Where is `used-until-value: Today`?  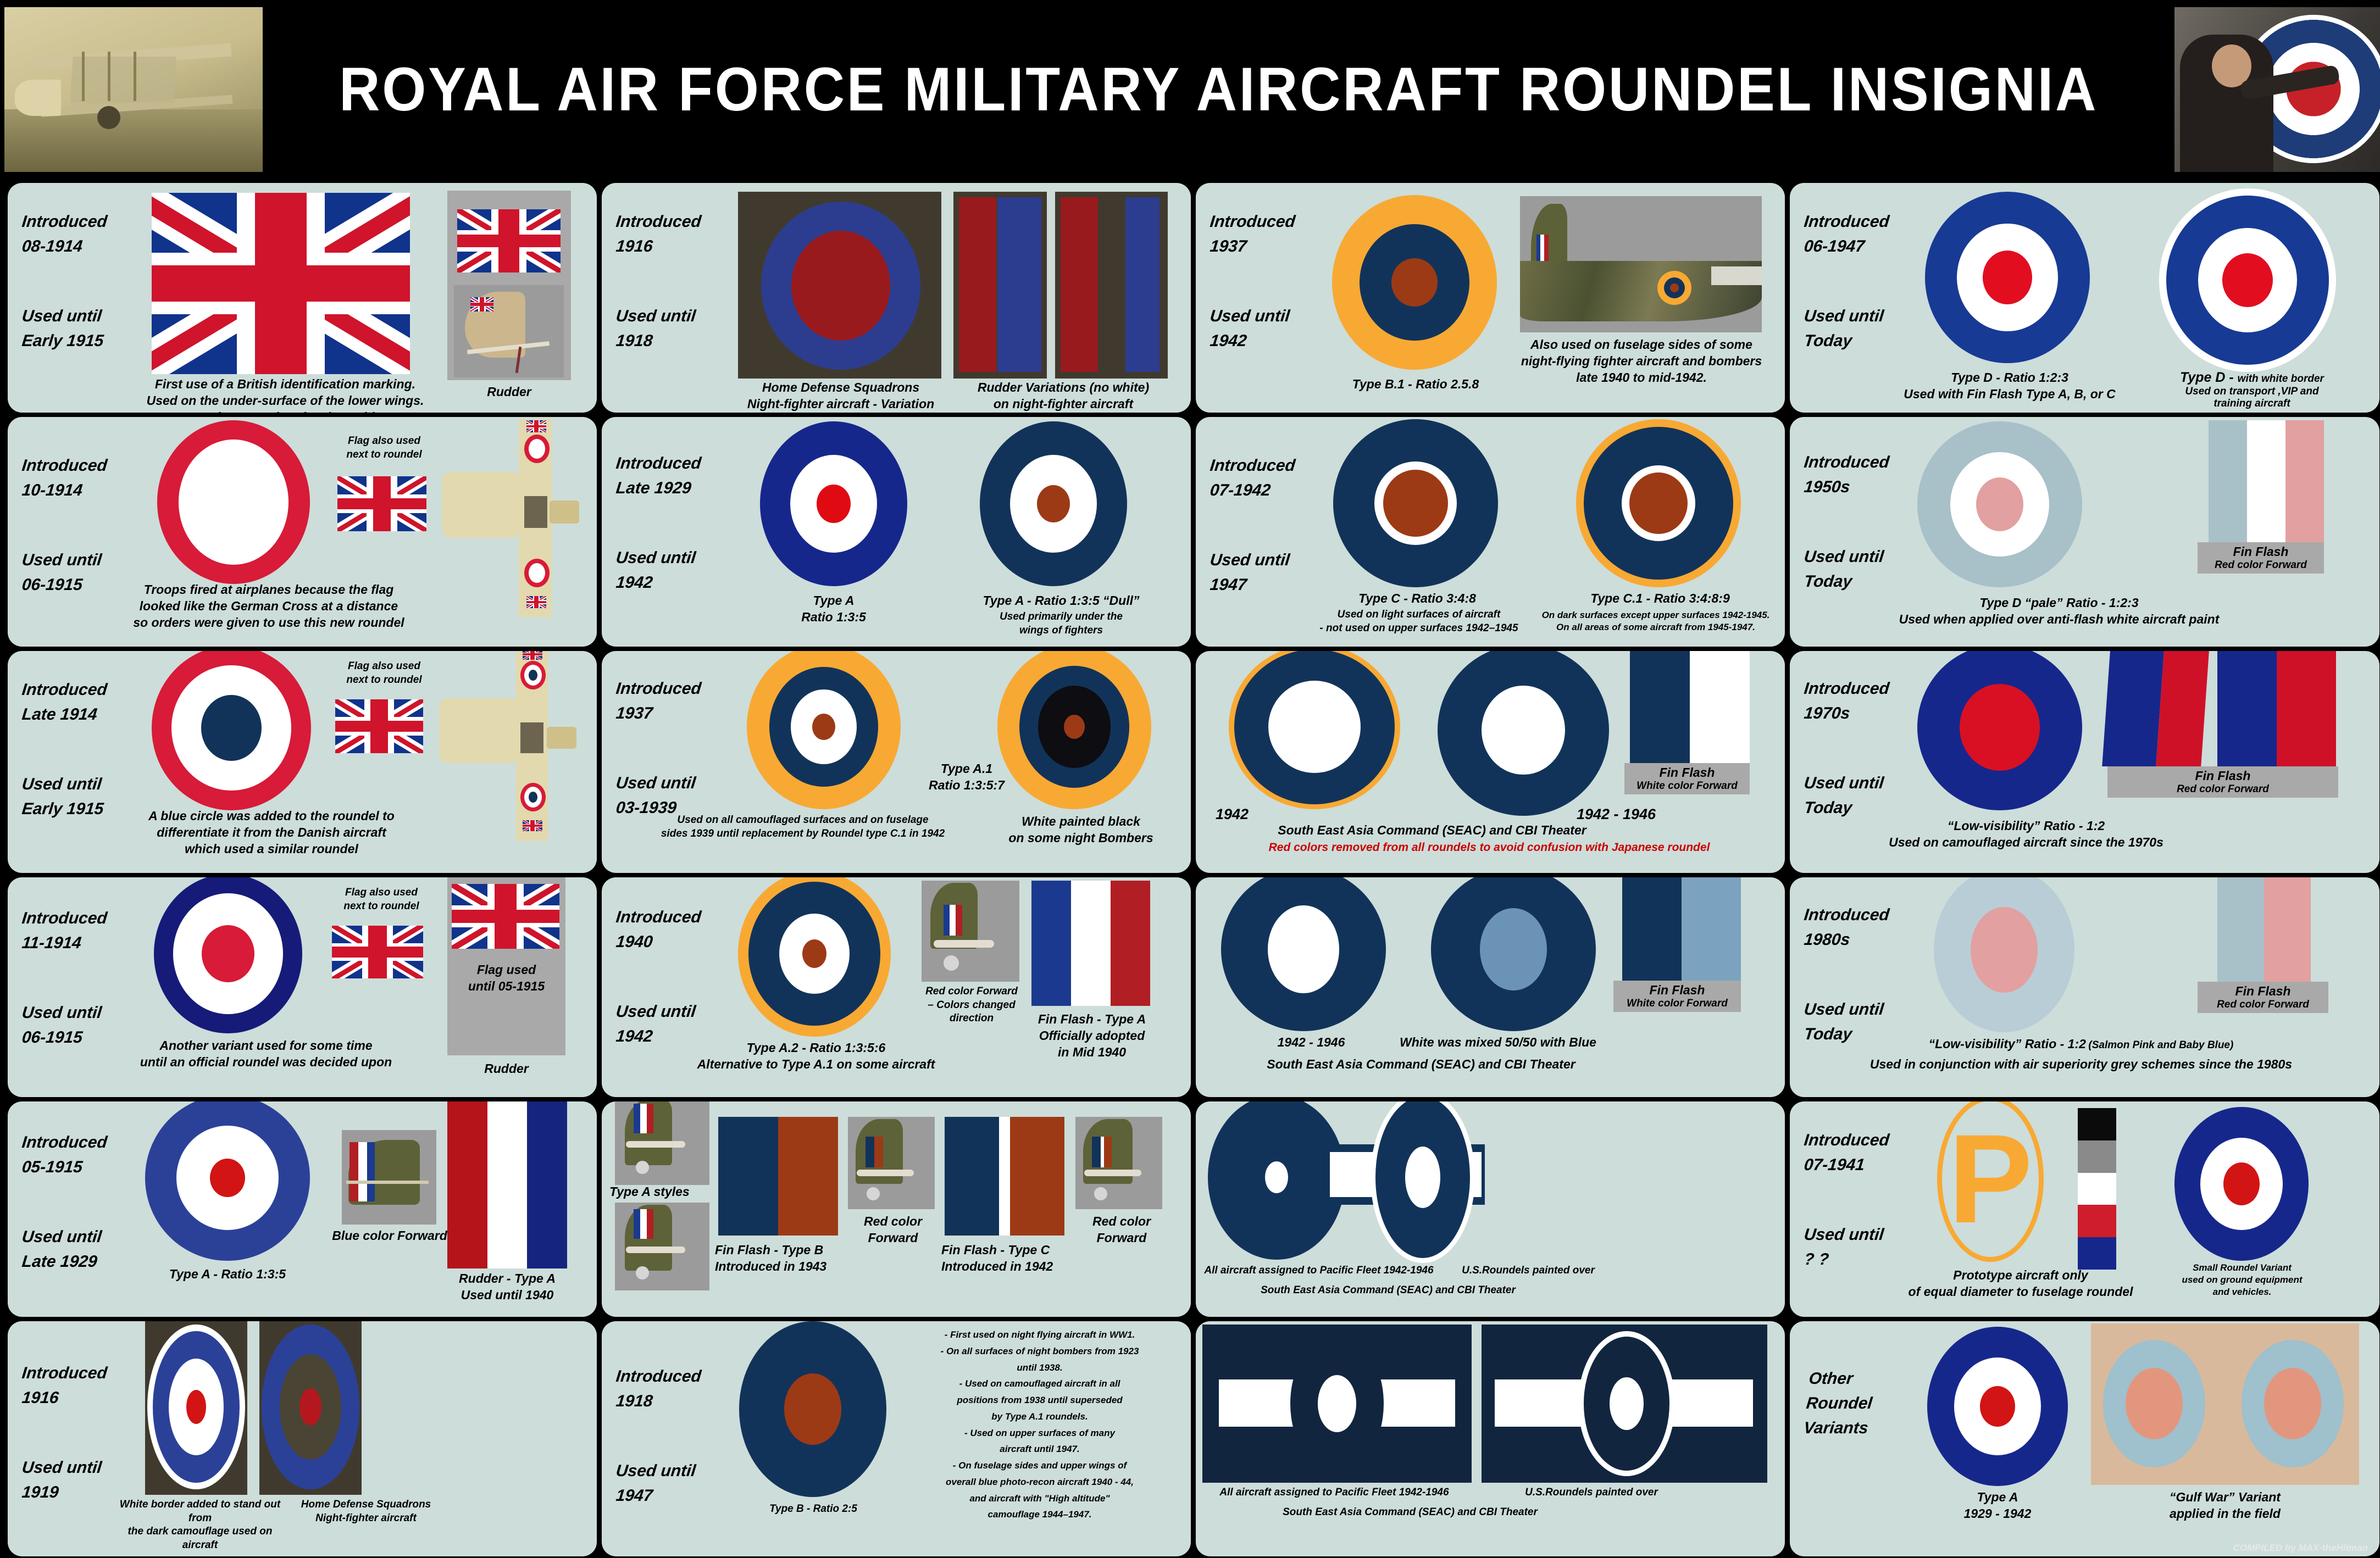 used-until-value: Today is located at coordinates (1828, 581).